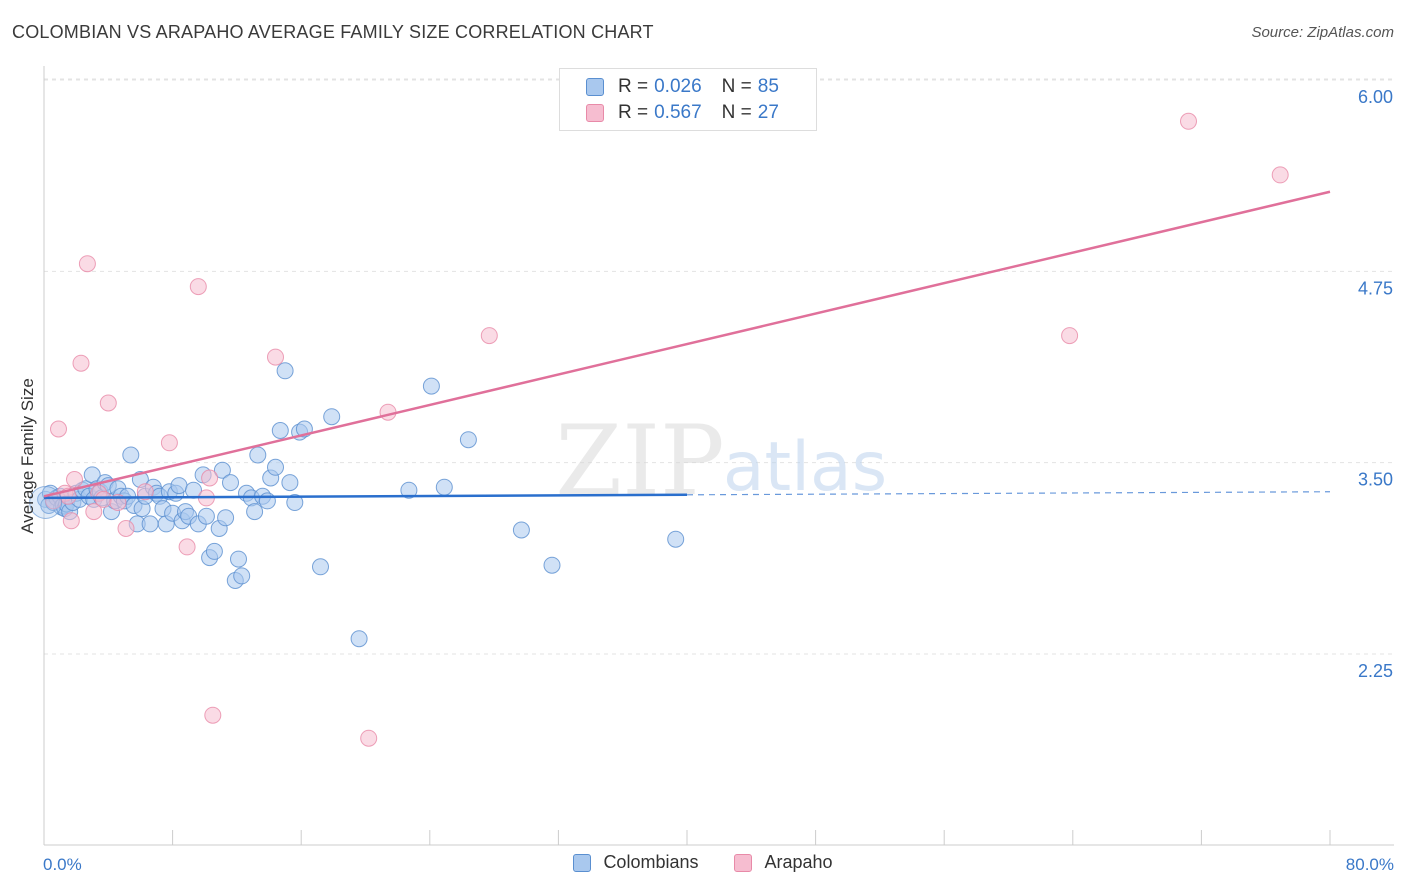 The height and width of the screenshot is (892, 1406). Describe the element at coordinates (678, 86) in the screenshot. I see `r-value-colombians: 0.026` at that location.